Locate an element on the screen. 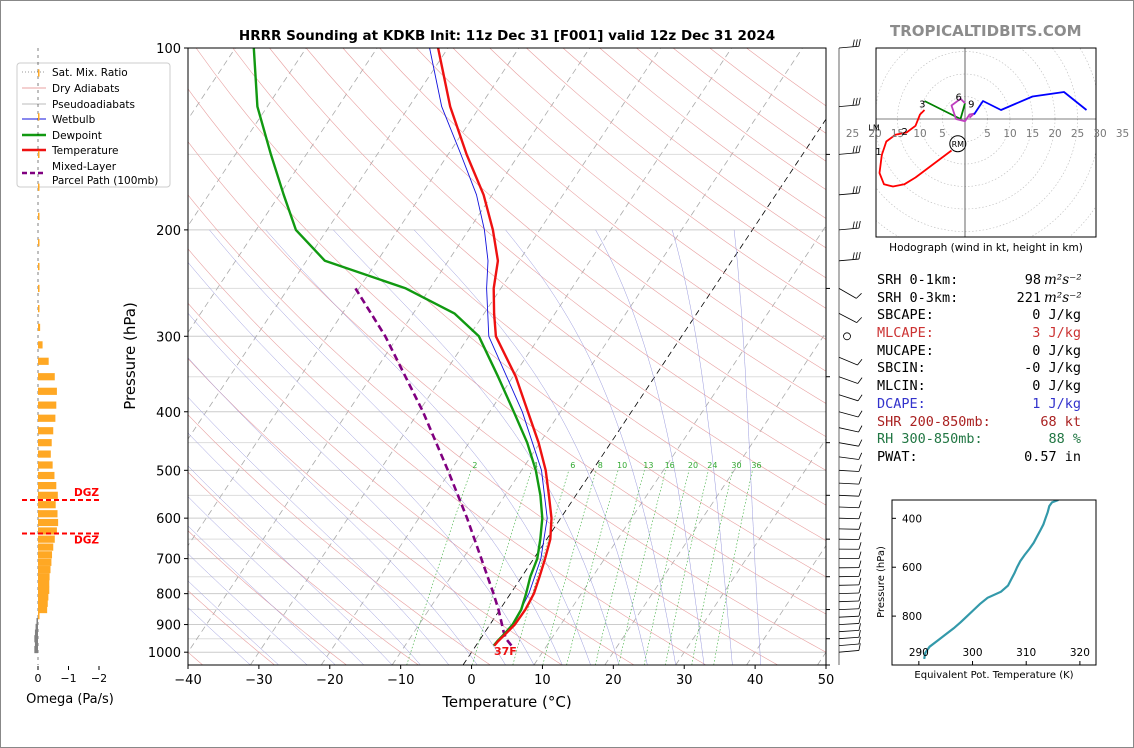 The image size is (1134, 748). stat-value: 221 is located at coordinates (1028, 297).